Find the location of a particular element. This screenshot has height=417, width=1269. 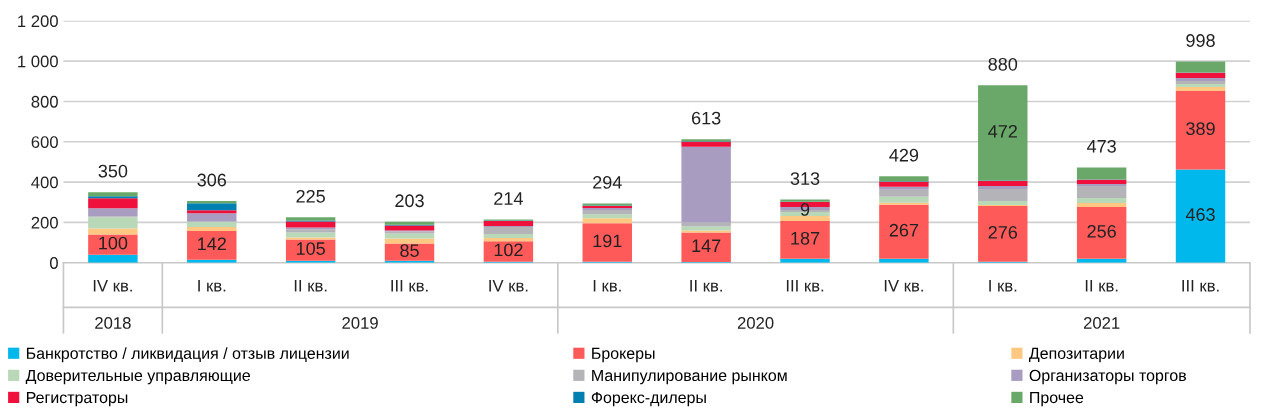

y-tick-label: 1 000 is located at coordinates (38, 61).